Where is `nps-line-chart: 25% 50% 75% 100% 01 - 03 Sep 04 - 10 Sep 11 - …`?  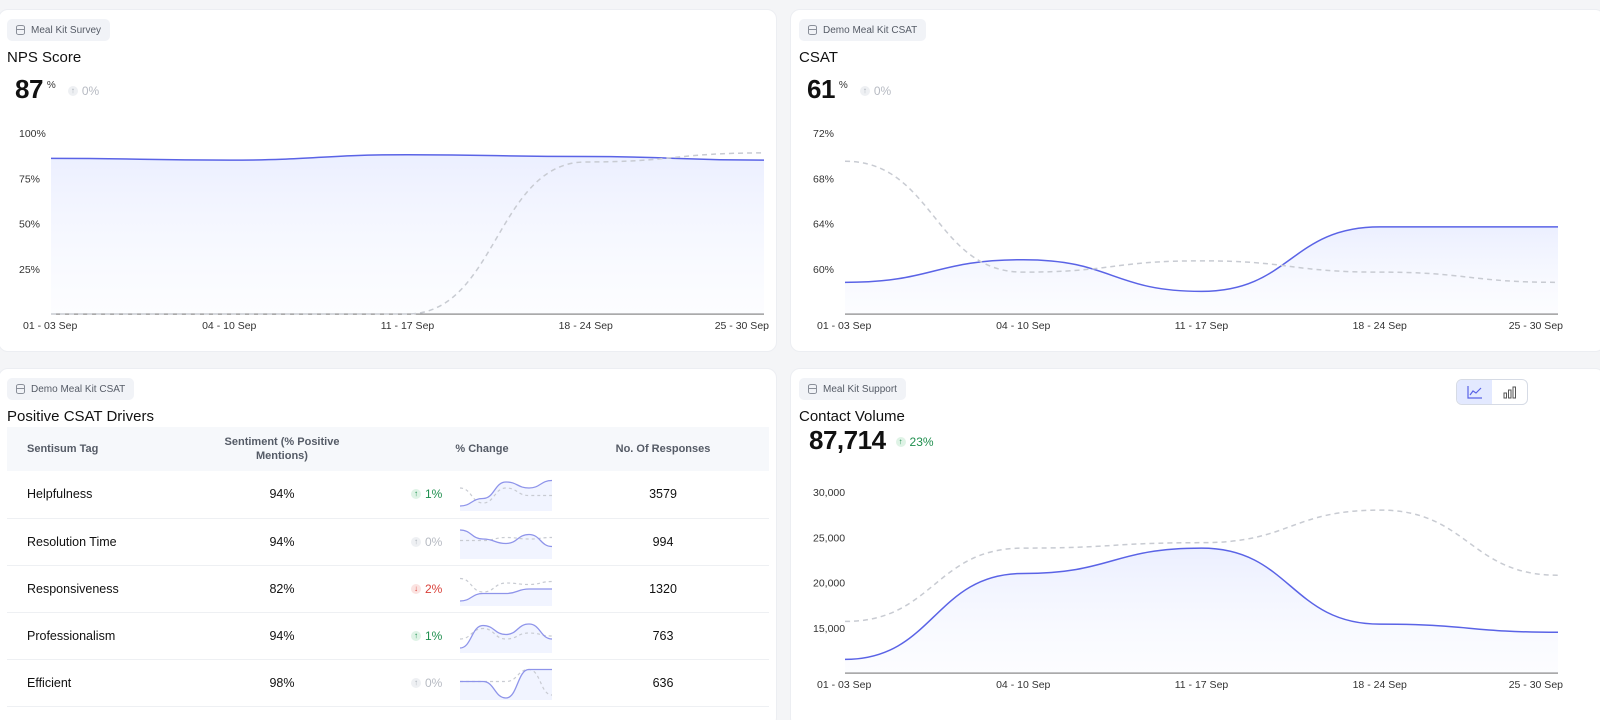
nps-line-chart: 25% 50% 75% 100% 01 - 03 Sep 04 - 10 Sep 11 - … is located at coordinates (394, 230).